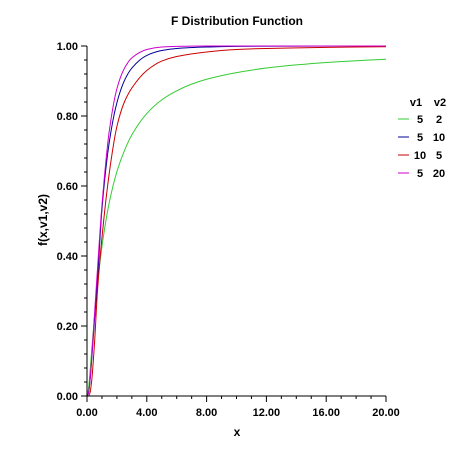 The image size is (474, 463). Describe the element at coordinates (237, 21) in the screenshot. I see `chart-title: F Distribution Function` at that location.